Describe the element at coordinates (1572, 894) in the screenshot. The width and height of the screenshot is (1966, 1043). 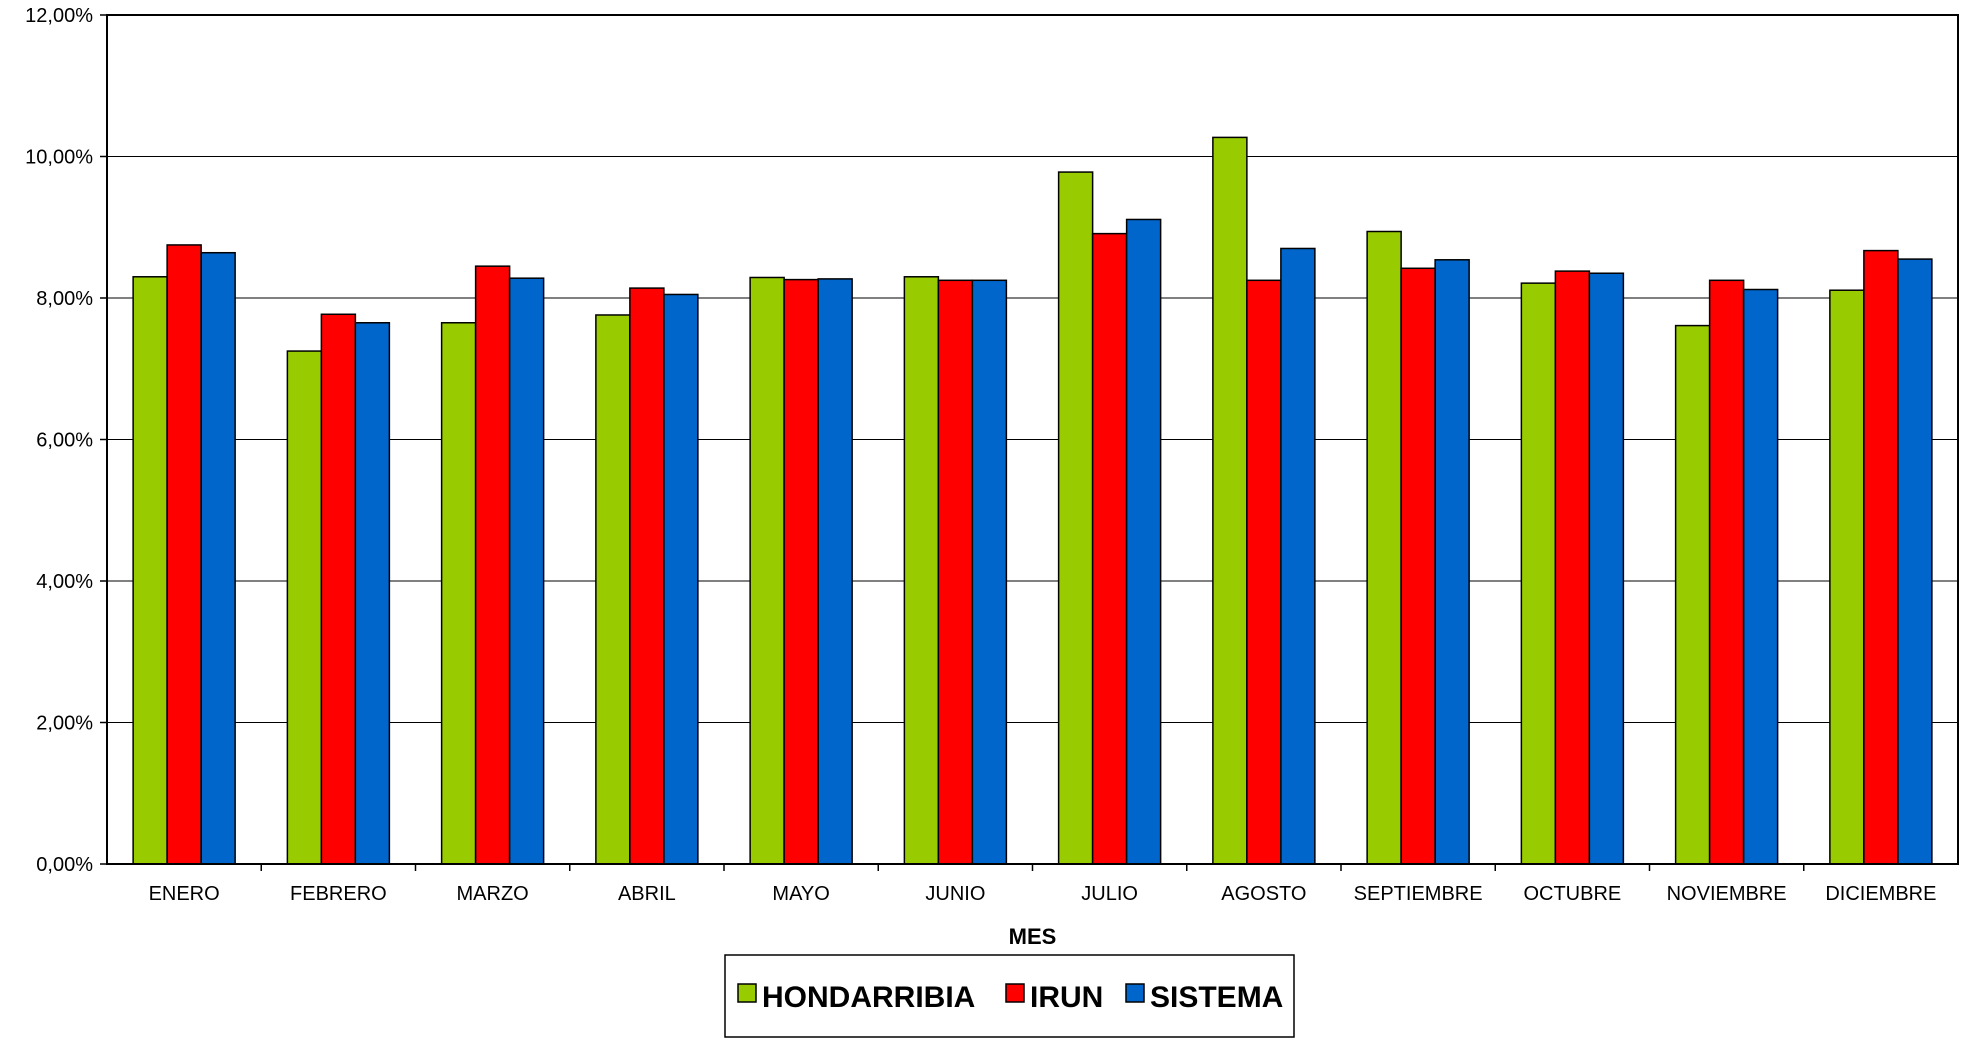
I see `x-tick-label: OCTUBRE` at that location.